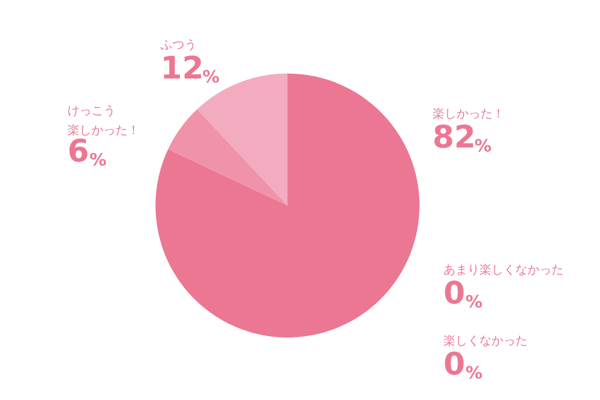 The height and width of the screenshot is (400, 600). I want to click on category-label: 楽しくなかった, so click(486, 341).